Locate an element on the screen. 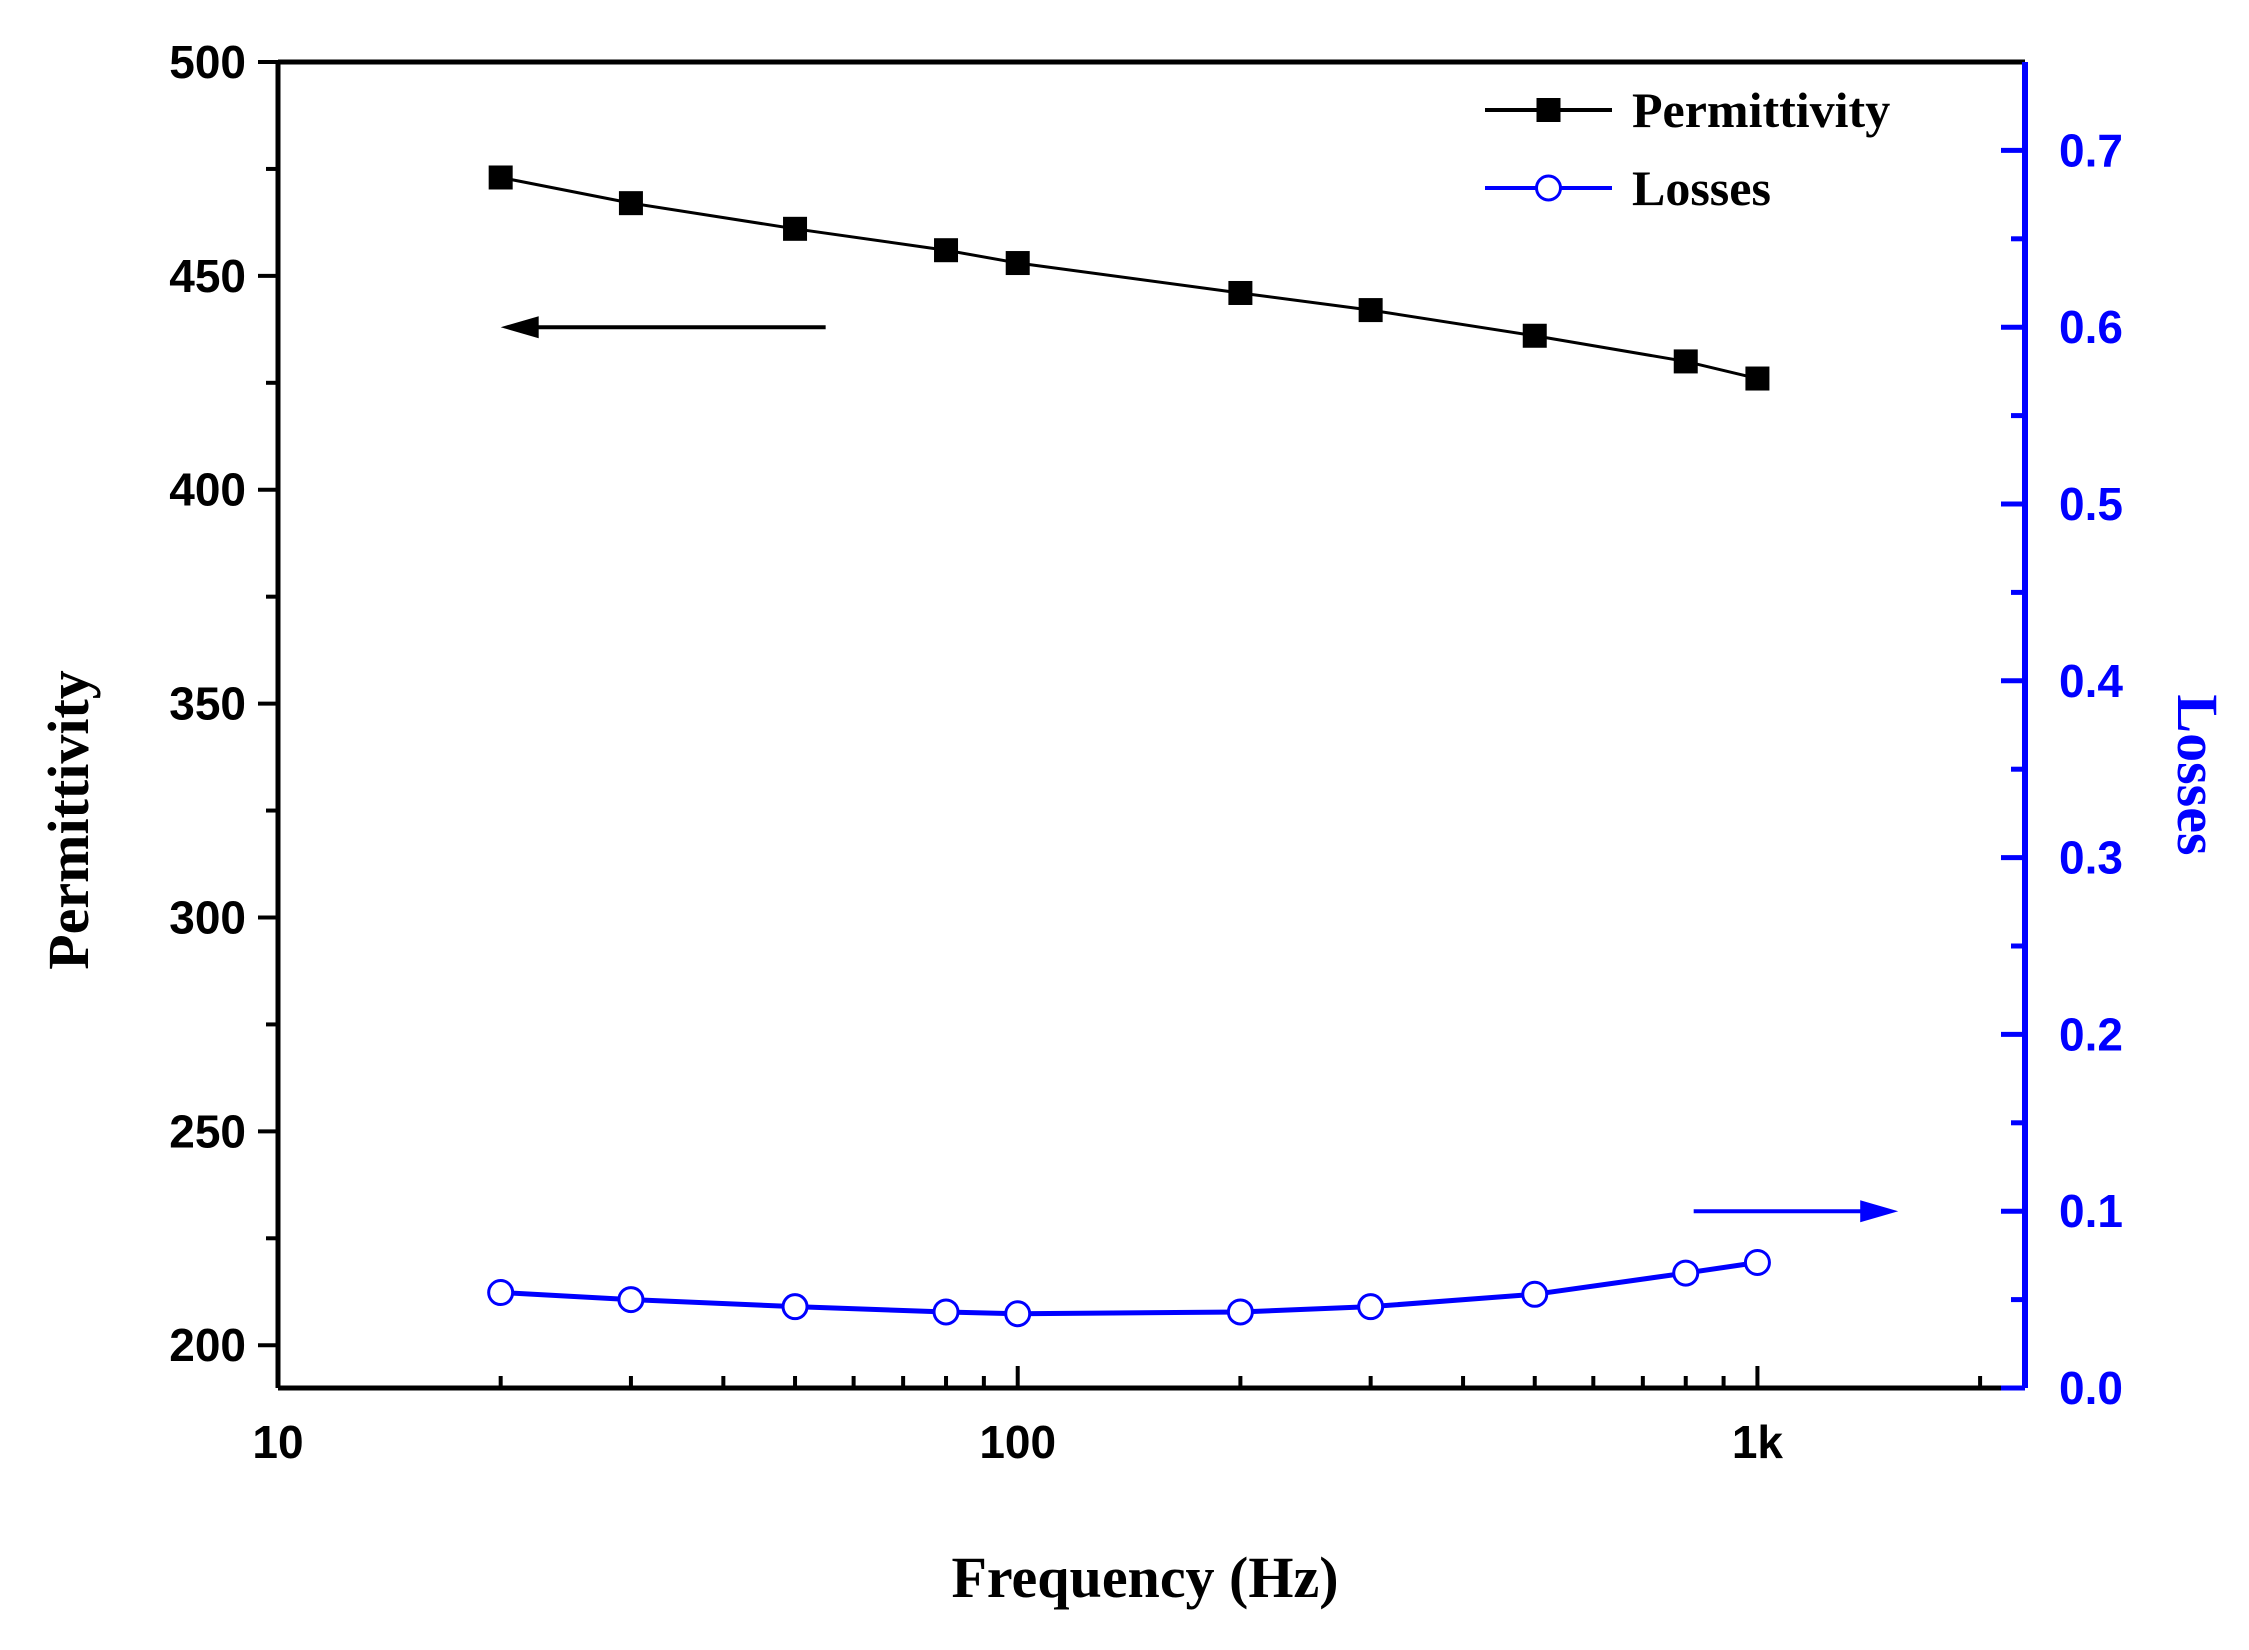 Image resolution: width=2249 pixels, height=1650 pixels. right-y-tick-label: 0.6 is located at coordinates (2091, 327).